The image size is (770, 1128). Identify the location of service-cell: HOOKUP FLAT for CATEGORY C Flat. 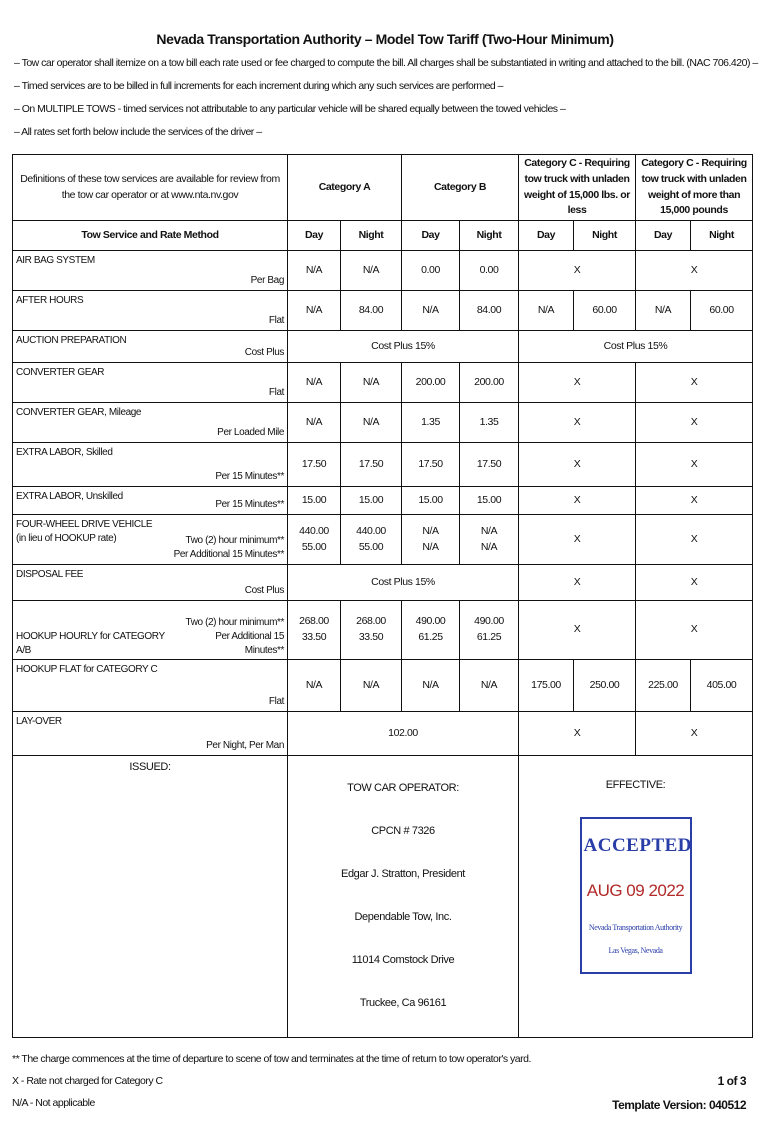
(150, 685).